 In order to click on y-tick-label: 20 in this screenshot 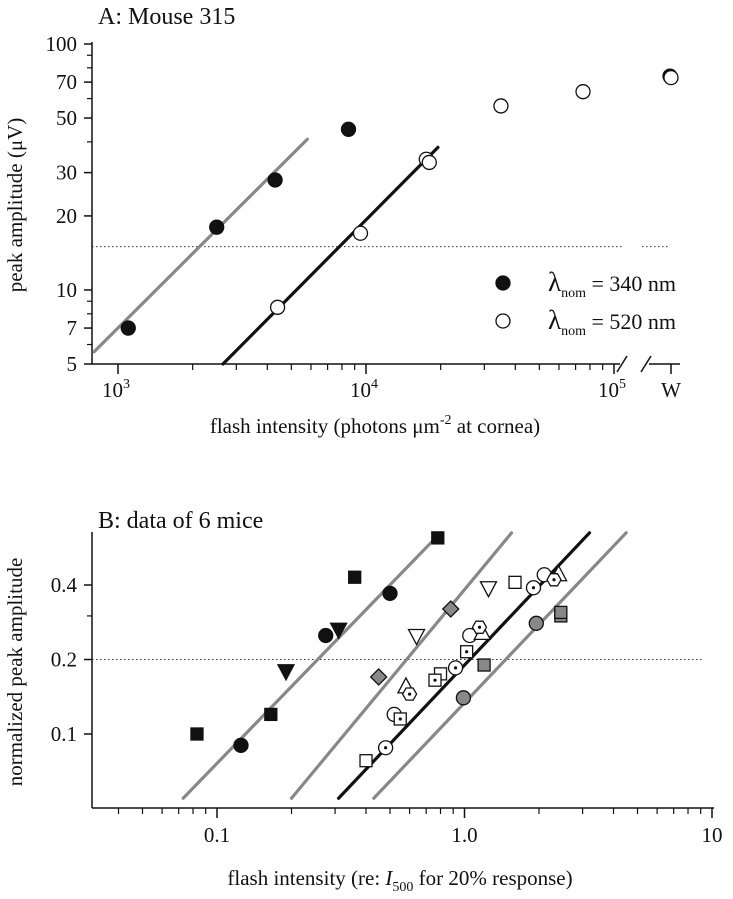, I will do `click(66, 216)`.